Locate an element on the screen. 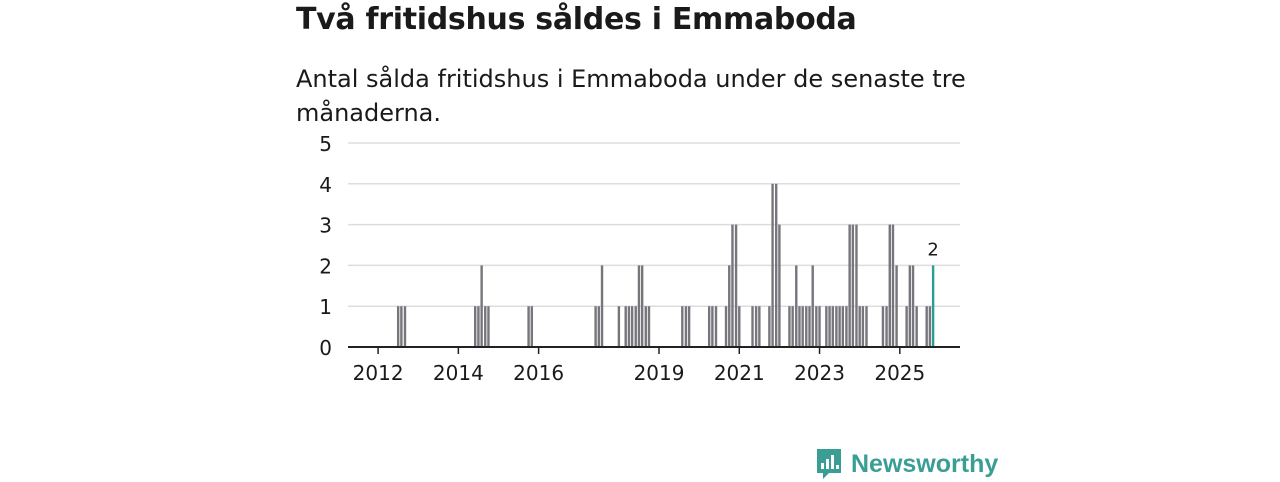  y-tick-label: 3 is located at coordinates (325, 226).